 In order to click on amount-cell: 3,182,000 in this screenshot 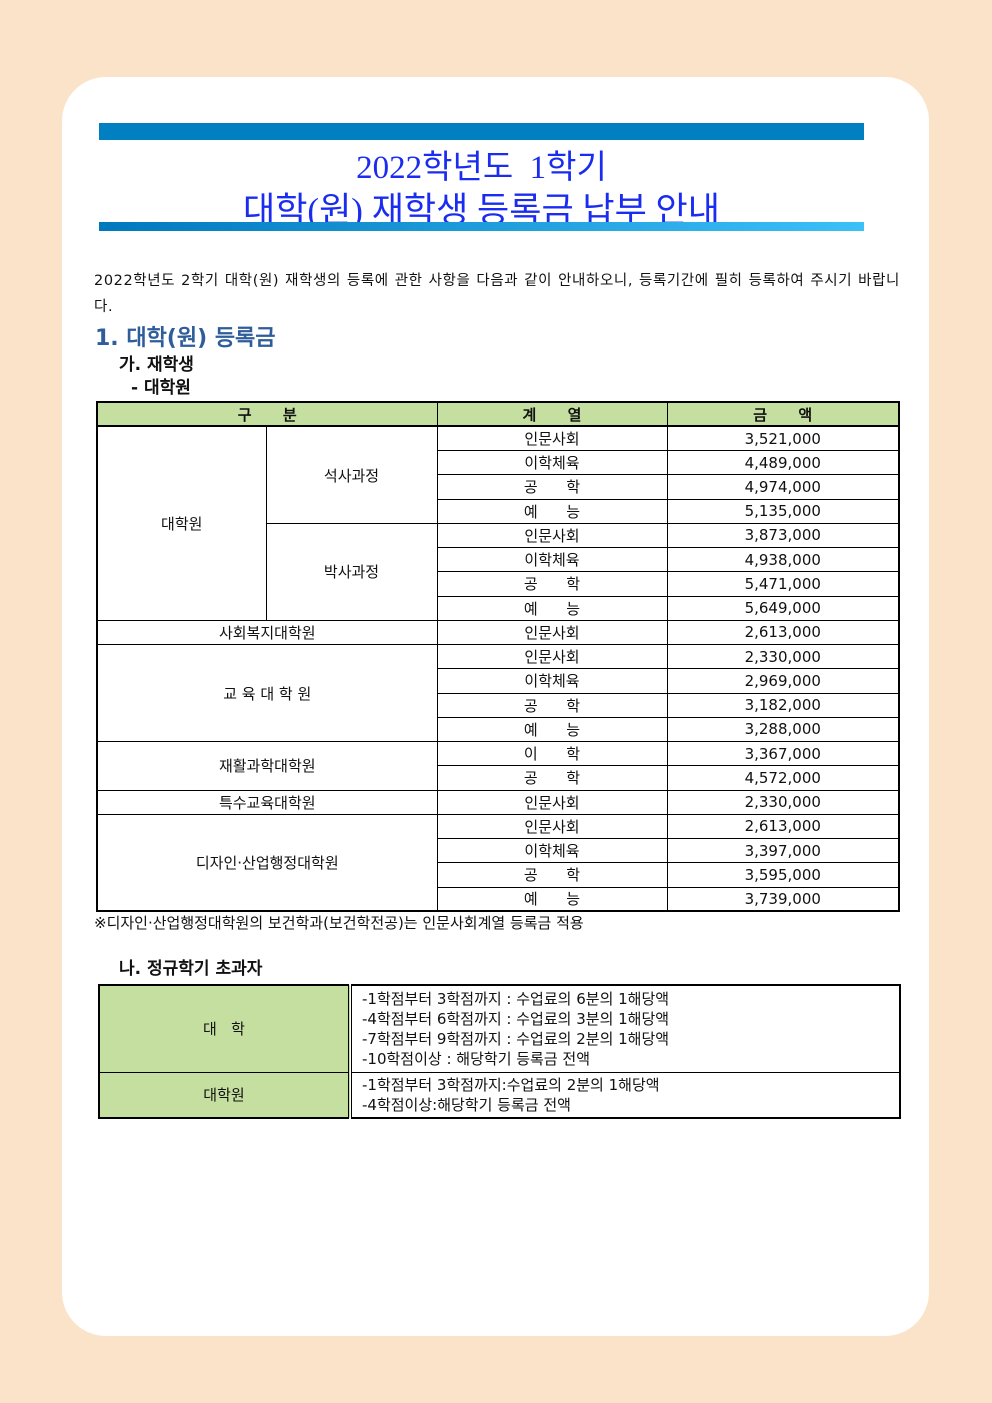, I will do `click(783, 705)`.